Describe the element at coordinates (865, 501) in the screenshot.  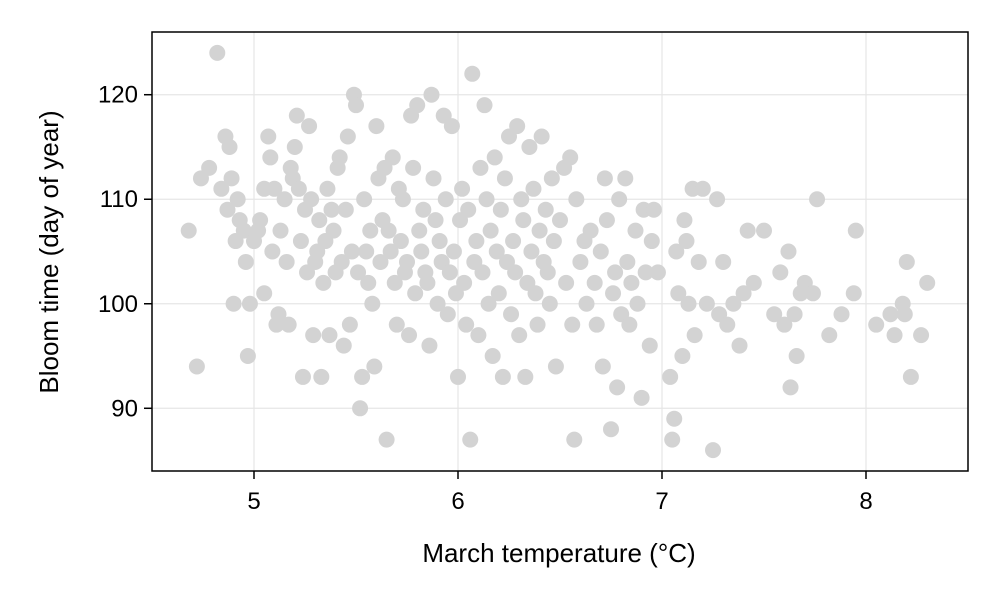
I see `x-tick-label: 8` at that location.